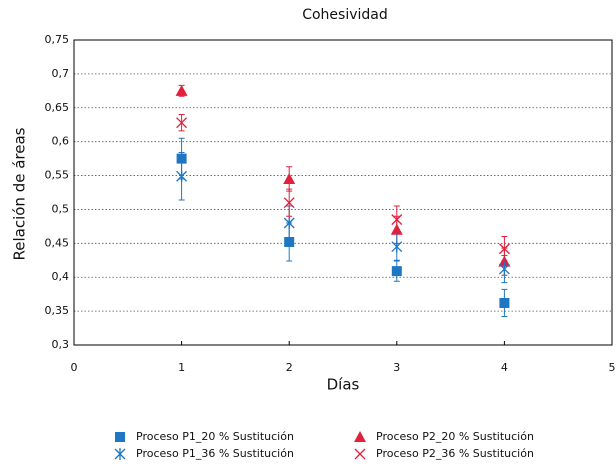 The image size is (616, 467). Describe the element at coordinates (455, 436) in the screenshot. I see `legend-label: Proceso P2_20 % Sustitución` at that location.